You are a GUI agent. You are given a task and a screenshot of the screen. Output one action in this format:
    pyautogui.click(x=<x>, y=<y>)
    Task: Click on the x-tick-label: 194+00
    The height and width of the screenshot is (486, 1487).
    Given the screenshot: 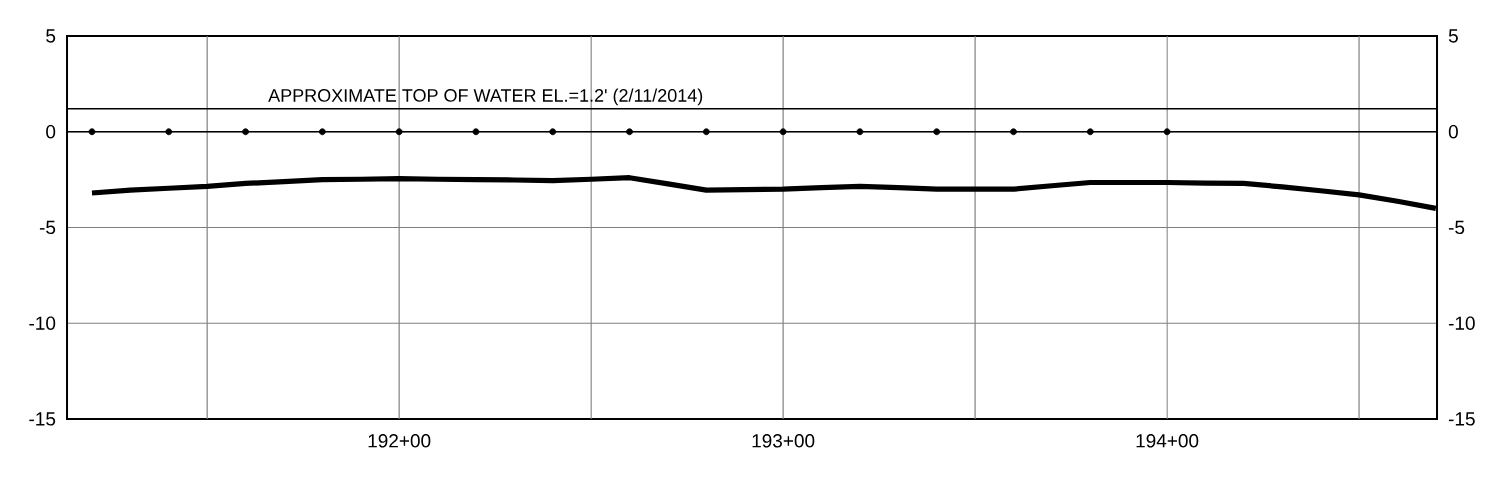 What is the action you would take?
    pyautogui.click(x=1167, y=441)
    